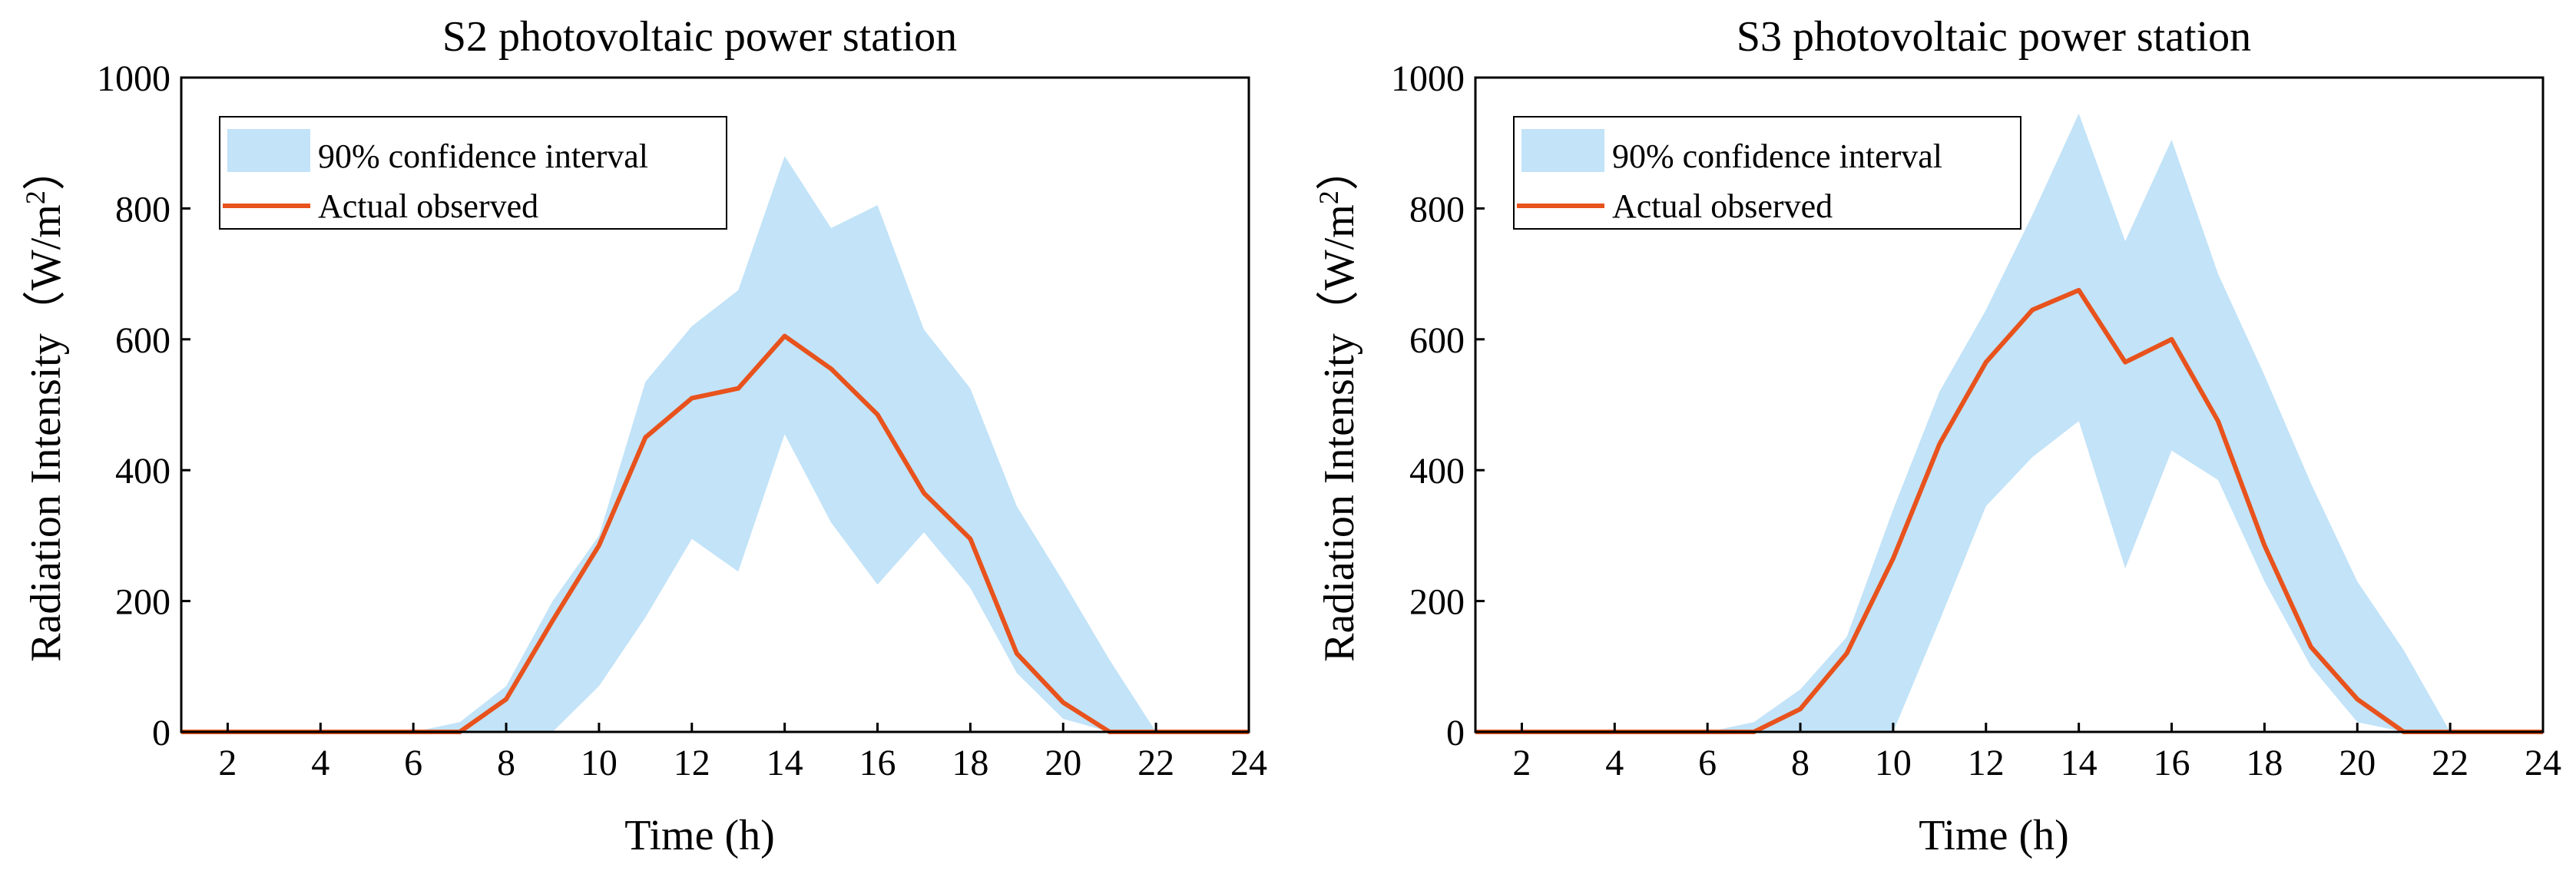  What do you see at coordinates (1994, 37) in the screenshot?
I see `chart-title: S3 photovoltaic power station` at bounding box center [1994, 37].